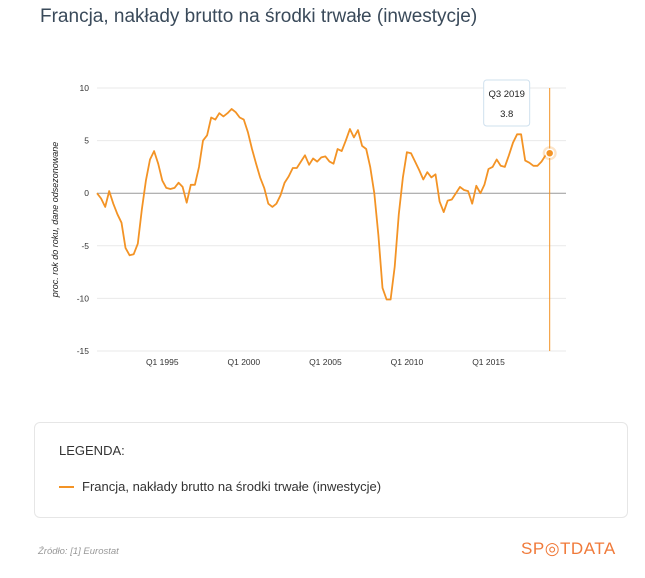 This screenshot has width=645, height=578. What do you see at coordinates (55, 220) in the screenshot?
I see `y-axis-label: proc. rok do roku, dane odsezonowane` at bounding box center [55, 220].